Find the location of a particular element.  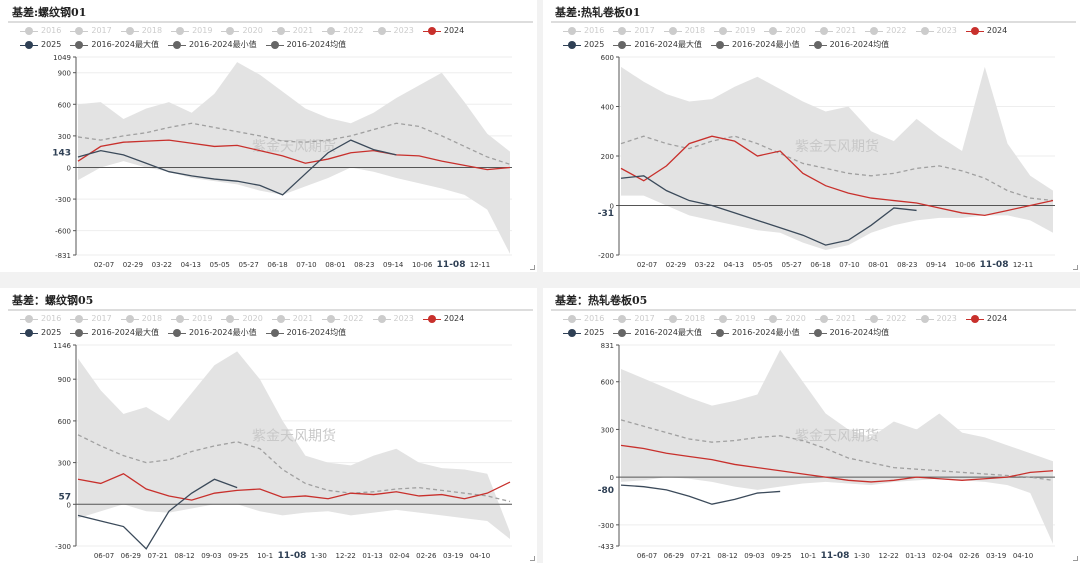

legend-label: 2025 is located at coordinates (51, 332).